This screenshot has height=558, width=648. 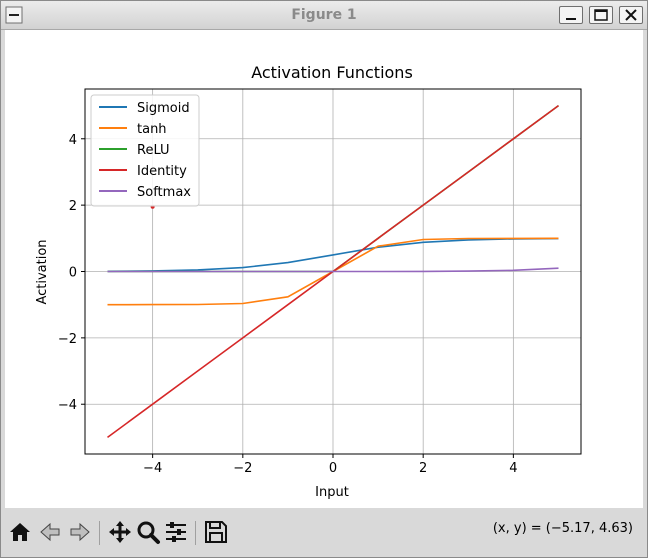 I want to click on maximize-icon, so click(x=601, y=15).